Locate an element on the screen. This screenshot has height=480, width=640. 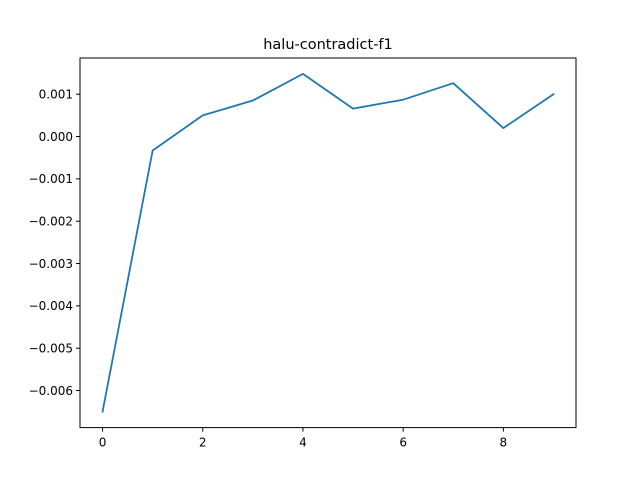
y-tick-label: −0.005 is located at coordinates (51, 349).